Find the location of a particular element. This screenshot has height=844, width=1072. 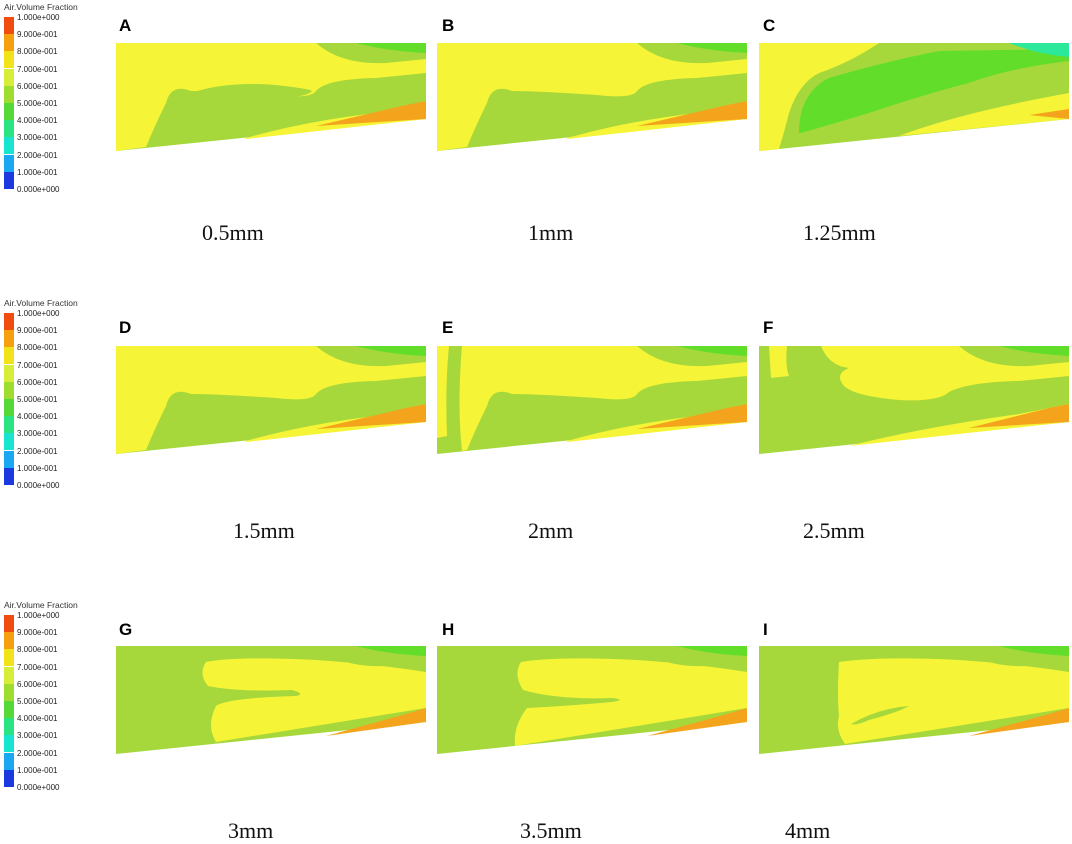

contour-panel-f is located at coordinates (914, 400).